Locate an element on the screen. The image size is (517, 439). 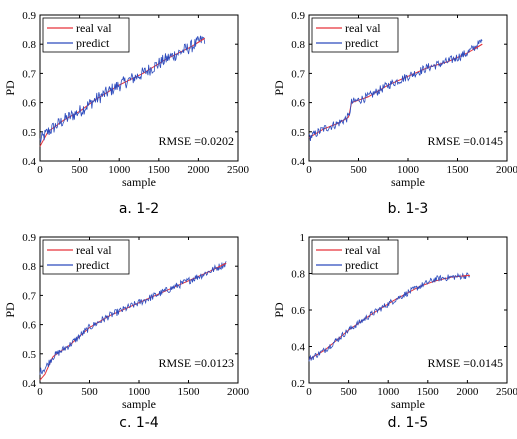
series-line-real-val is located at coordinates (122, 92).